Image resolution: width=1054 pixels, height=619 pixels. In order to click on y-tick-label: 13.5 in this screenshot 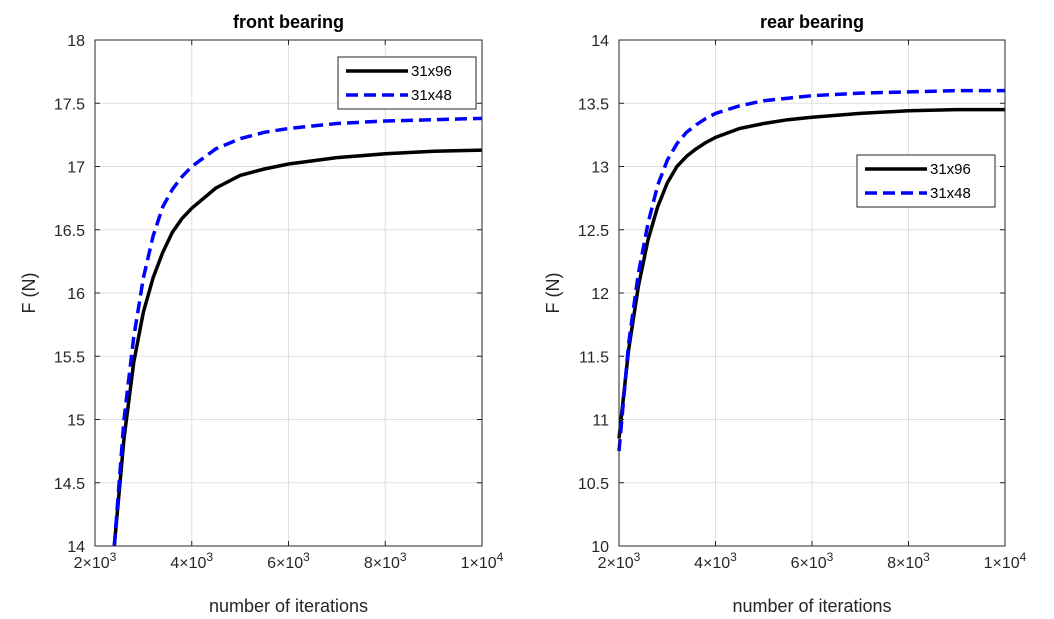, I will do `click(593, 104)`.